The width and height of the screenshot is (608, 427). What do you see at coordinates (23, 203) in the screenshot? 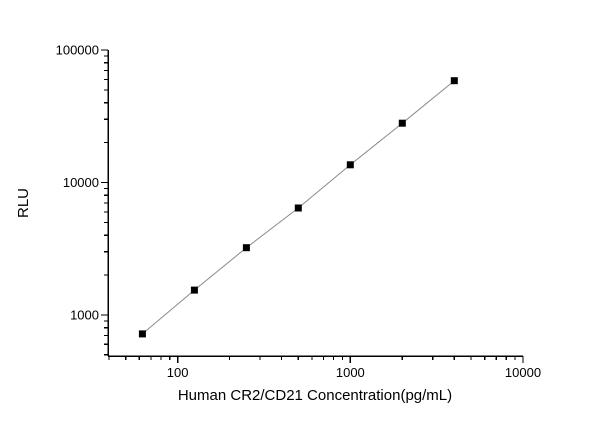
I see `y-axis-title: RLU` at bounding box center [23, 203].